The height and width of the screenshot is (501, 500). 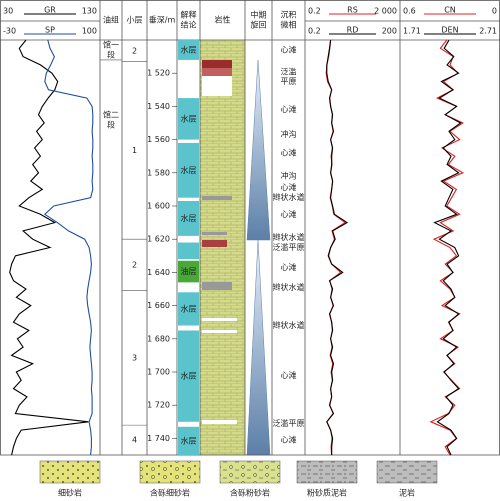 What do you see at coordinates (170, 493) in the screenshot?
I see `legend-label: 含砾细砂岩` at bounding box center [170, 493].